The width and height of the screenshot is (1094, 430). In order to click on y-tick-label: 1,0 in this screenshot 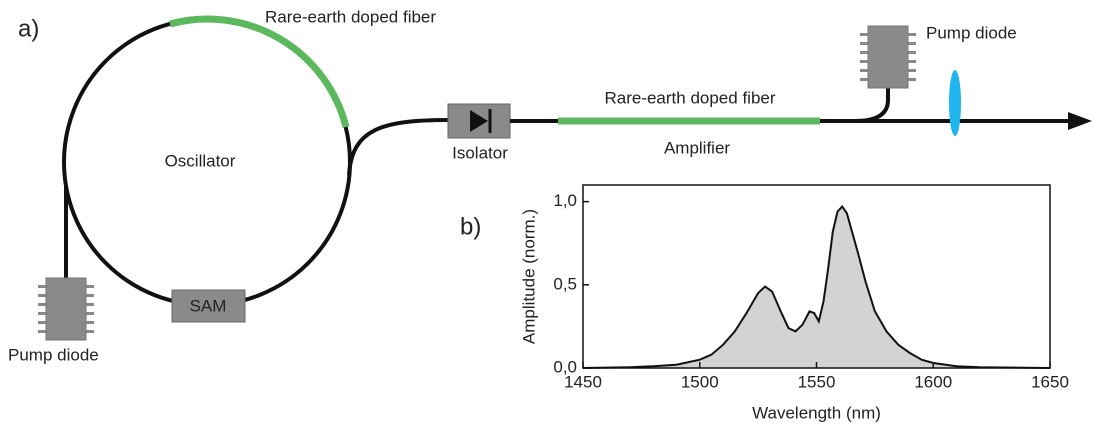, I will do `click(565, 200)`.